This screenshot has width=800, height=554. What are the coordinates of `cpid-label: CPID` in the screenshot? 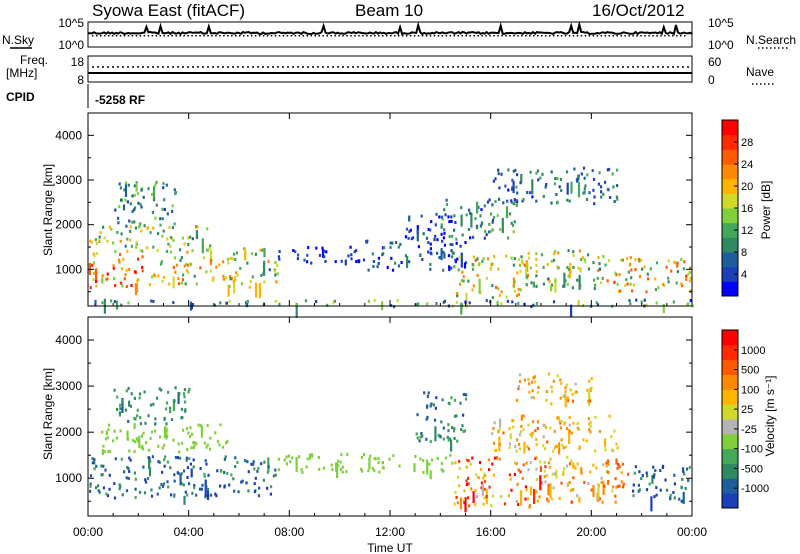 It's located at (20, 97).